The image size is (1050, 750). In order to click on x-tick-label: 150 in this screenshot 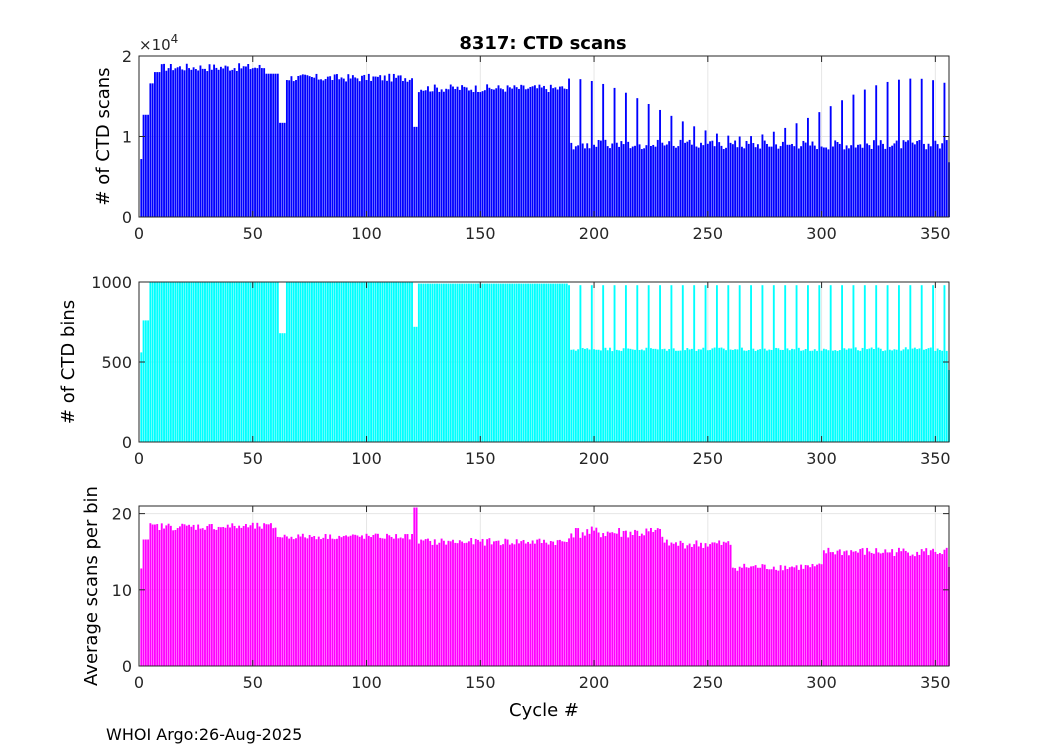, I will do `click(480, 458)`.